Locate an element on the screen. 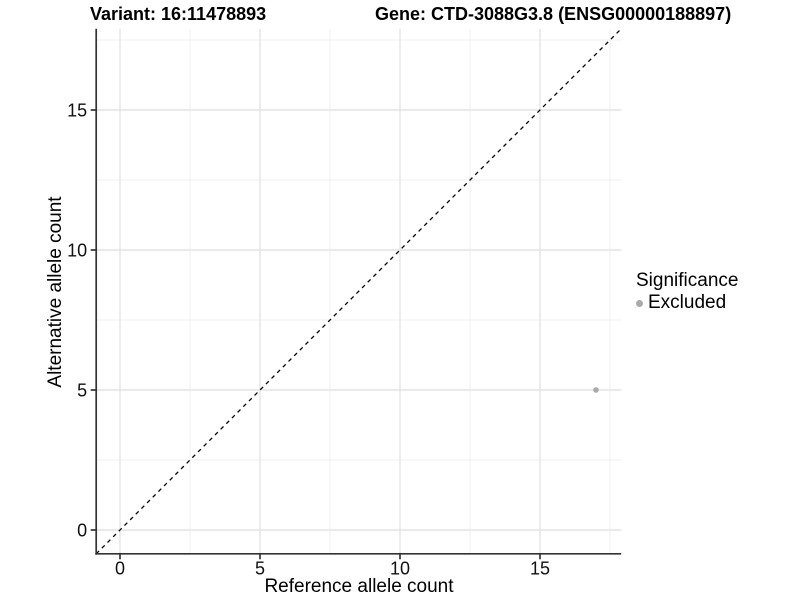  legend-item-excluded: Excluded is located at coordinates (687, 303).